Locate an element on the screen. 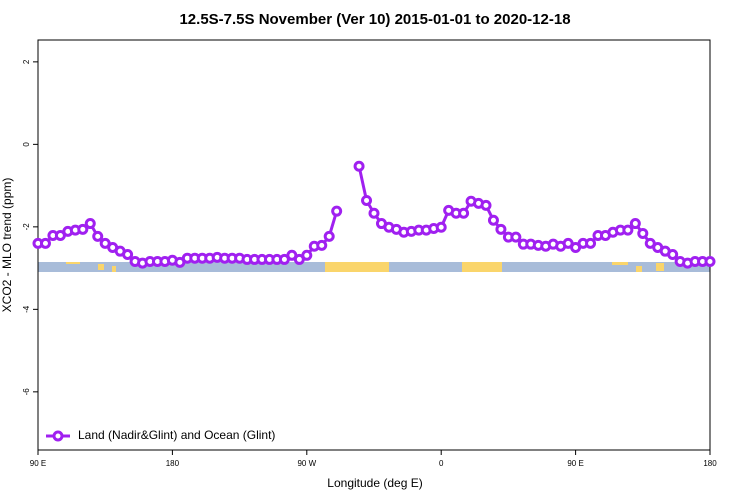 This screenshot has width=750, height=500. x-tick-label: 90 W is located at coordinates (306, 463).